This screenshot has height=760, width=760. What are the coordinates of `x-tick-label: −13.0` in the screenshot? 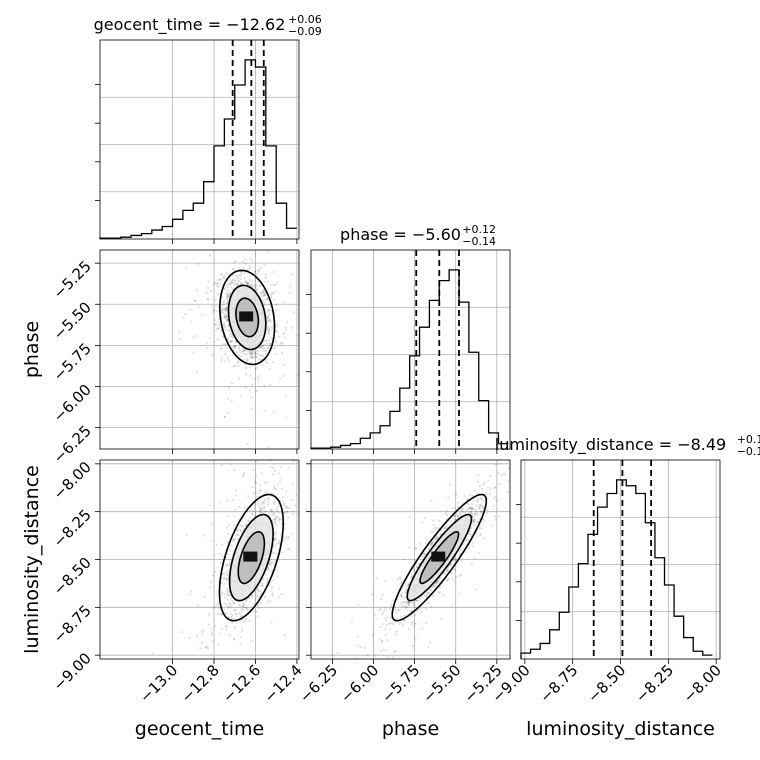 It's located at (158, 683).